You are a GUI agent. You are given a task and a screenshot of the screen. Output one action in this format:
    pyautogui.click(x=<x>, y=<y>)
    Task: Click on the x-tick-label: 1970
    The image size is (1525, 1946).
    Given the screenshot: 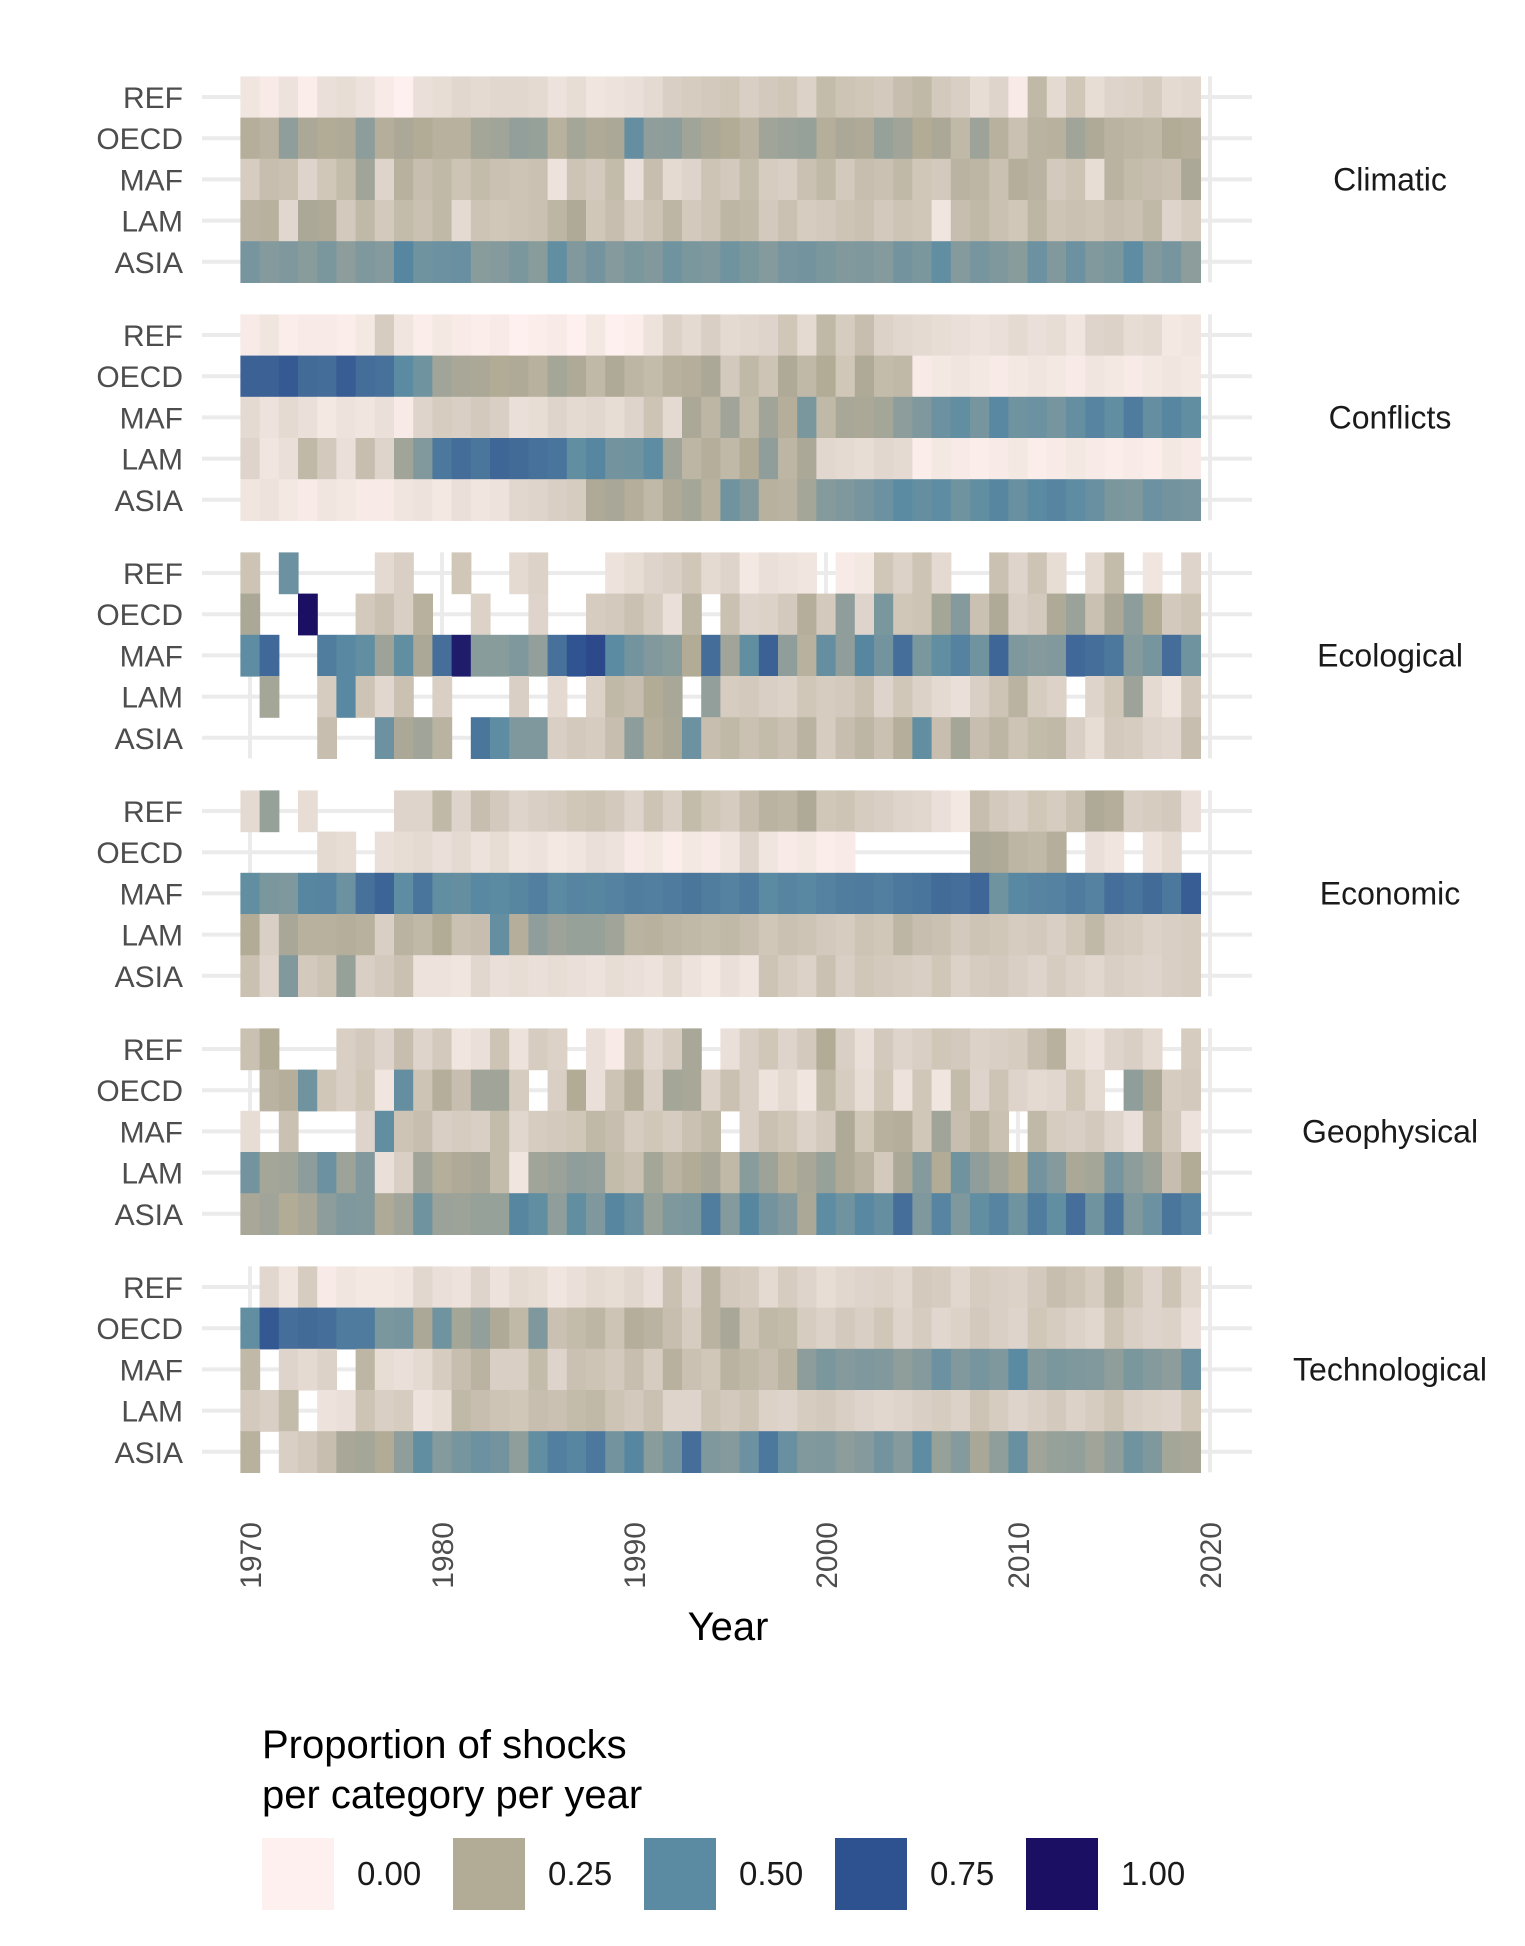 What is the action you would take?
    pyautogui.click(x=251, y=1555)
    